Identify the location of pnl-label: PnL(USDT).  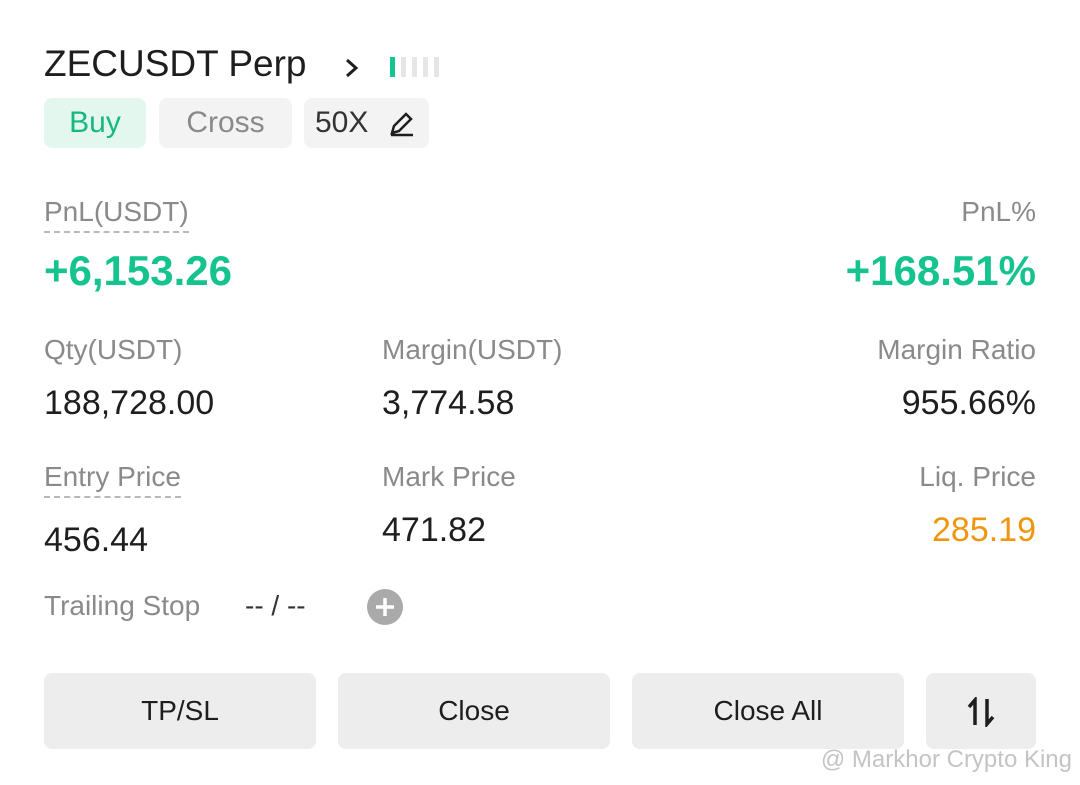
(116, 214).